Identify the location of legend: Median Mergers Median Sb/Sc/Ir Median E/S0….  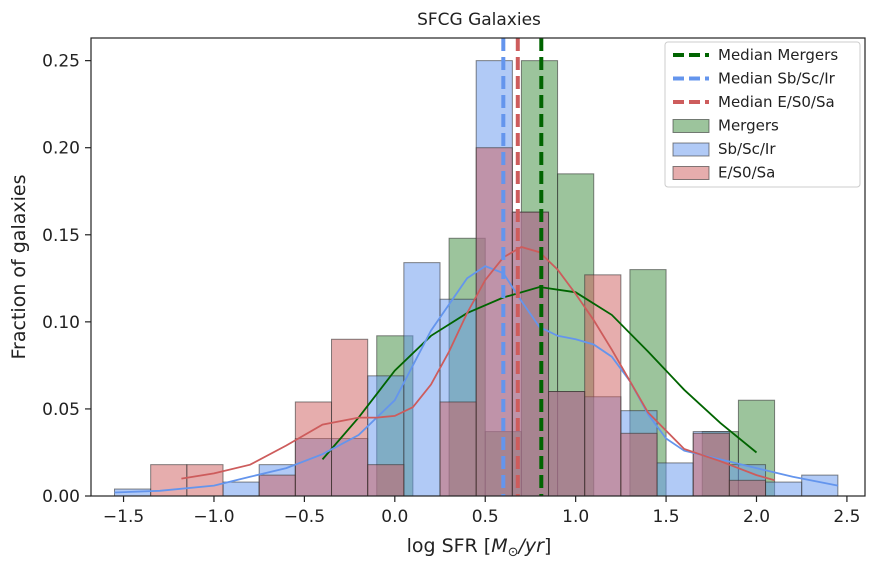
(762, 114).